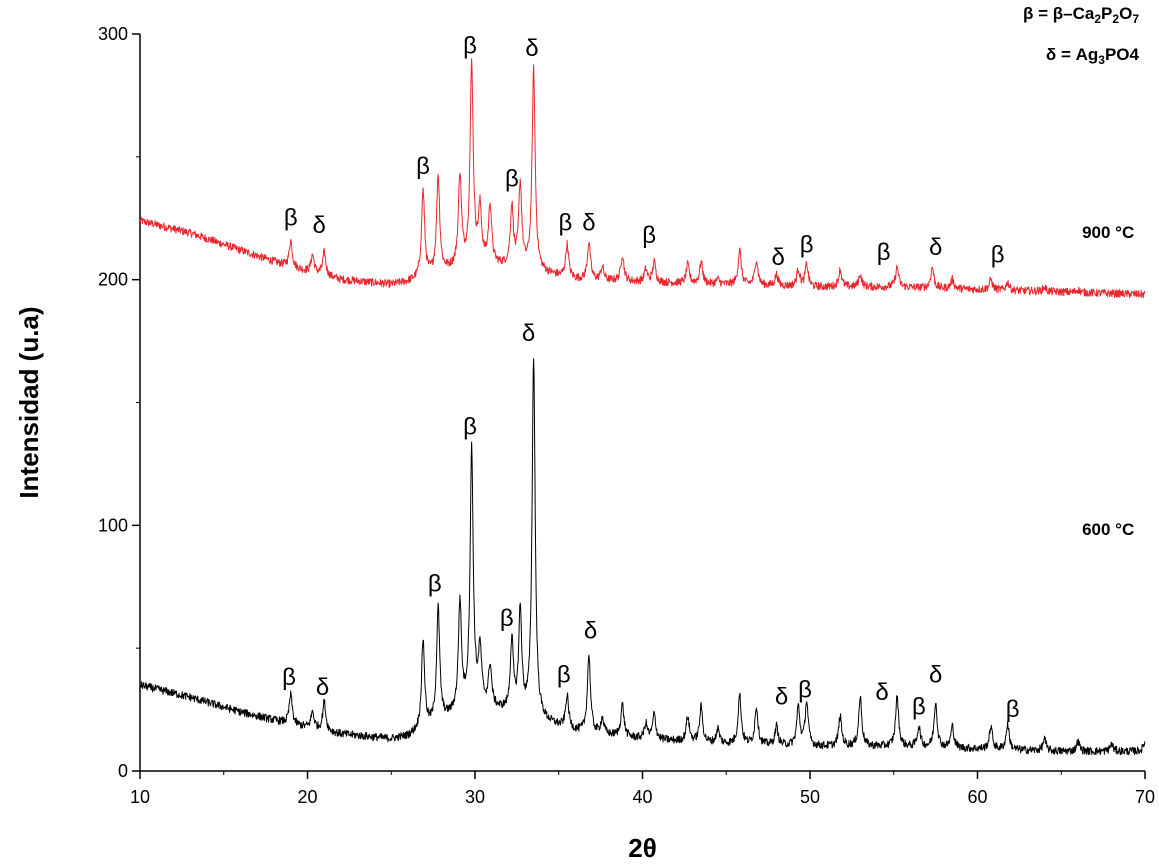  What do you see at coordinates (1073, 13) in the screenshot?
I see `legend-beta-prefix: β–Ca` at bounding box center [1073, 13].